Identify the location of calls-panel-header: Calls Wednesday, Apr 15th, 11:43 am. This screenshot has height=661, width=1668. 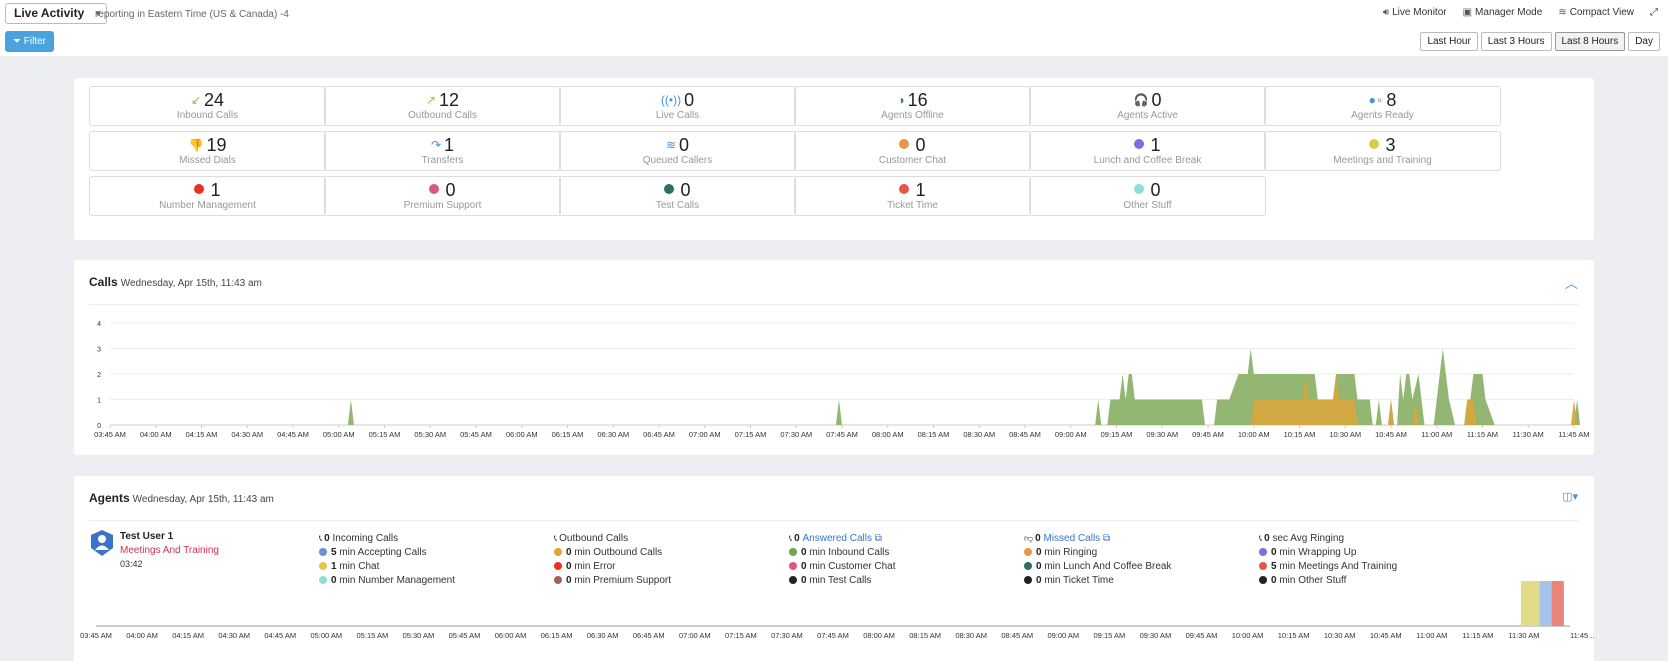
(175, 282).